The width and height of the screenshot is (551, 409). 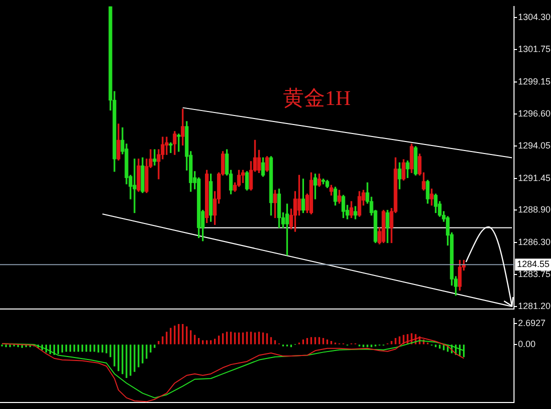 What do you see at coordinates (534, 113) in the screenshot?
I see `y-tick-label: 1296.60` at bounding box center [534, 113].